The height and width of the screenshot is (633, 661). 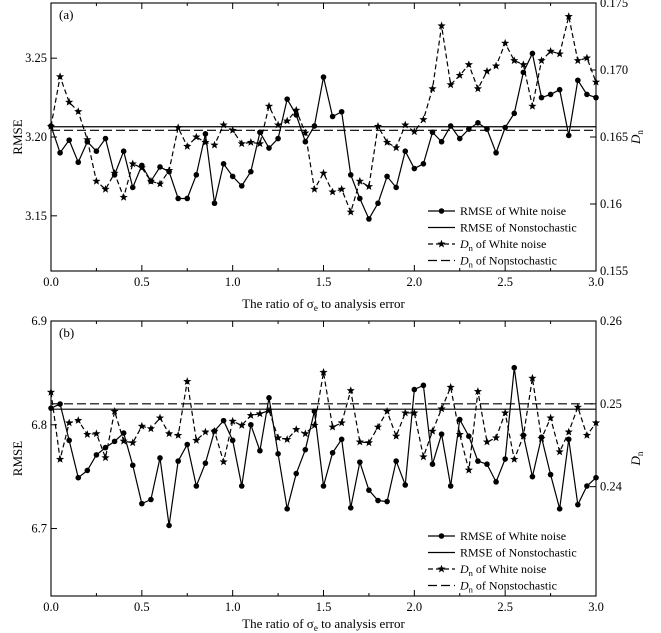 I want to click on y-tick-label: 6.9, so click(x=39, y=321).